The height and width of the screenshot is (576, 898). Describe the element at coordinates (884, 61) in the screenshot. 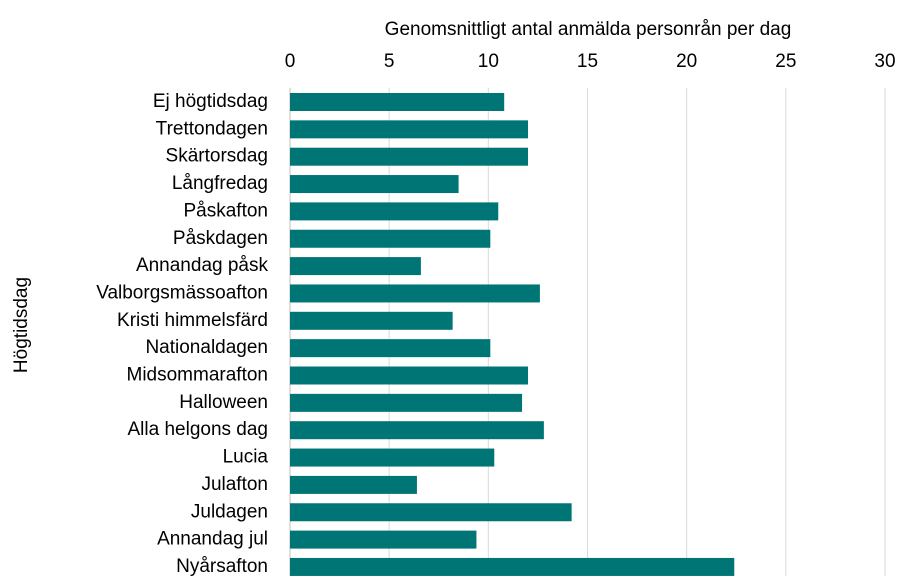

I see `x-tick-label: 30` at that location.